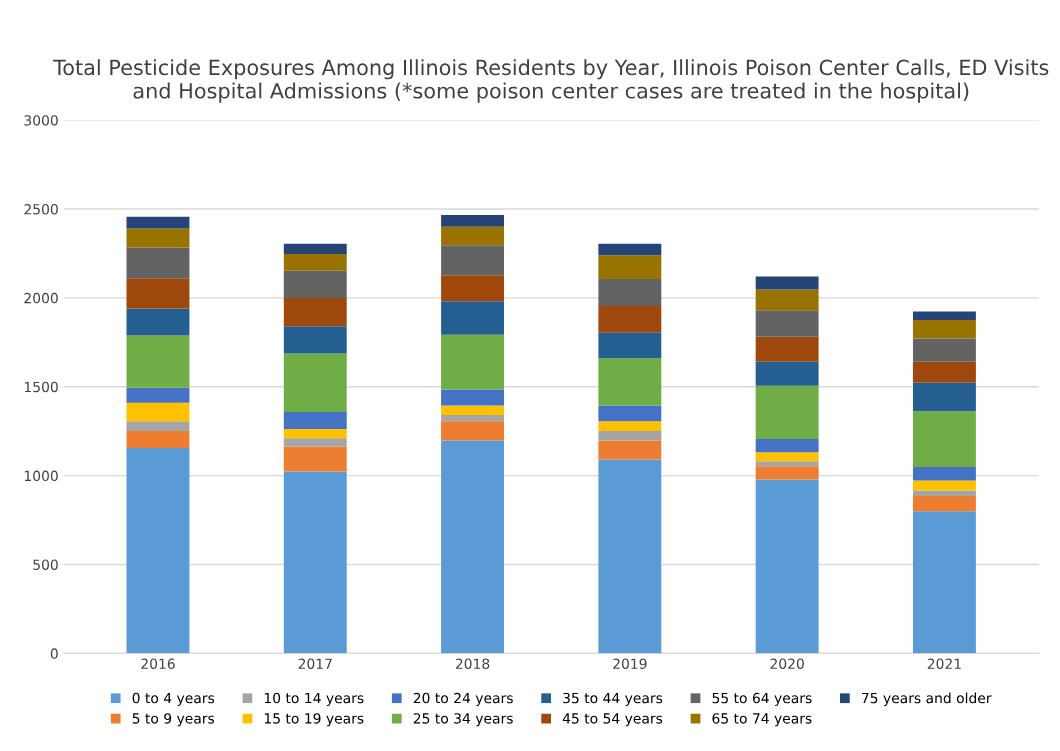  I want to click on legend-label: 45 to 54 years, so click(612, 720).